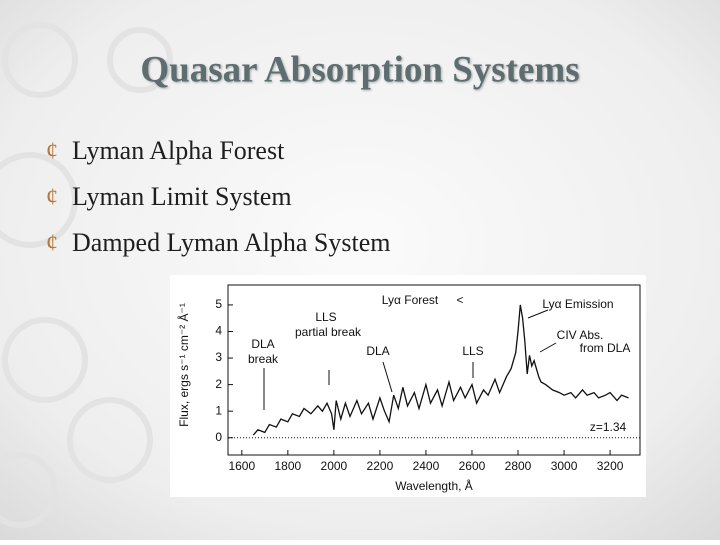  Describe the element at coordinates (472, 466) in the screenshot. I see `x-tick-label: 2600` at that location.